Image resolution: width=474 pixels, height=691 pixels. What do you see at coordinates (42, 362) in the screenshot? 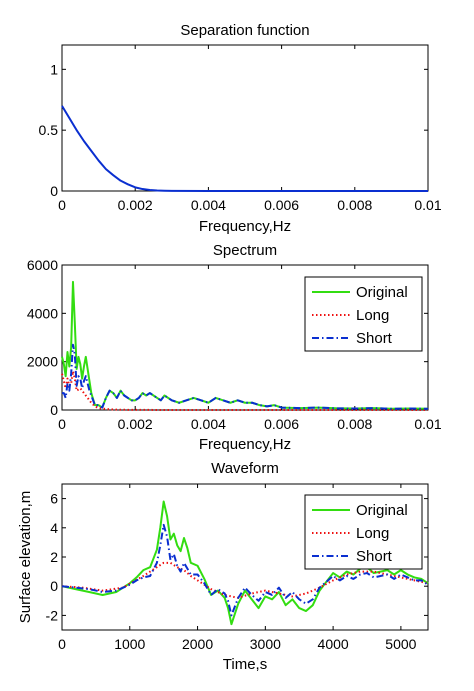
I see `y-tick-label: 2000` at bounding box center [42, 362].